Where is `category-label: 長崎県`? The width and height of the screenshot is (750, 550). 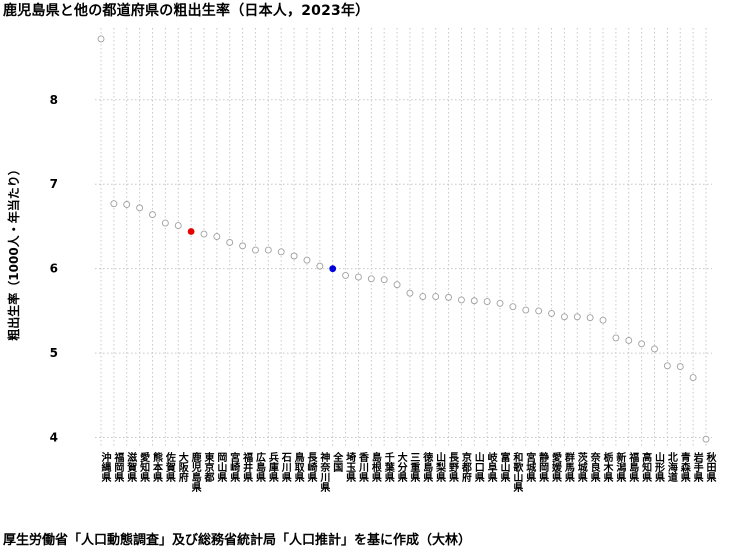
category-label: 長崎県 is located at coordinates (311, 467).